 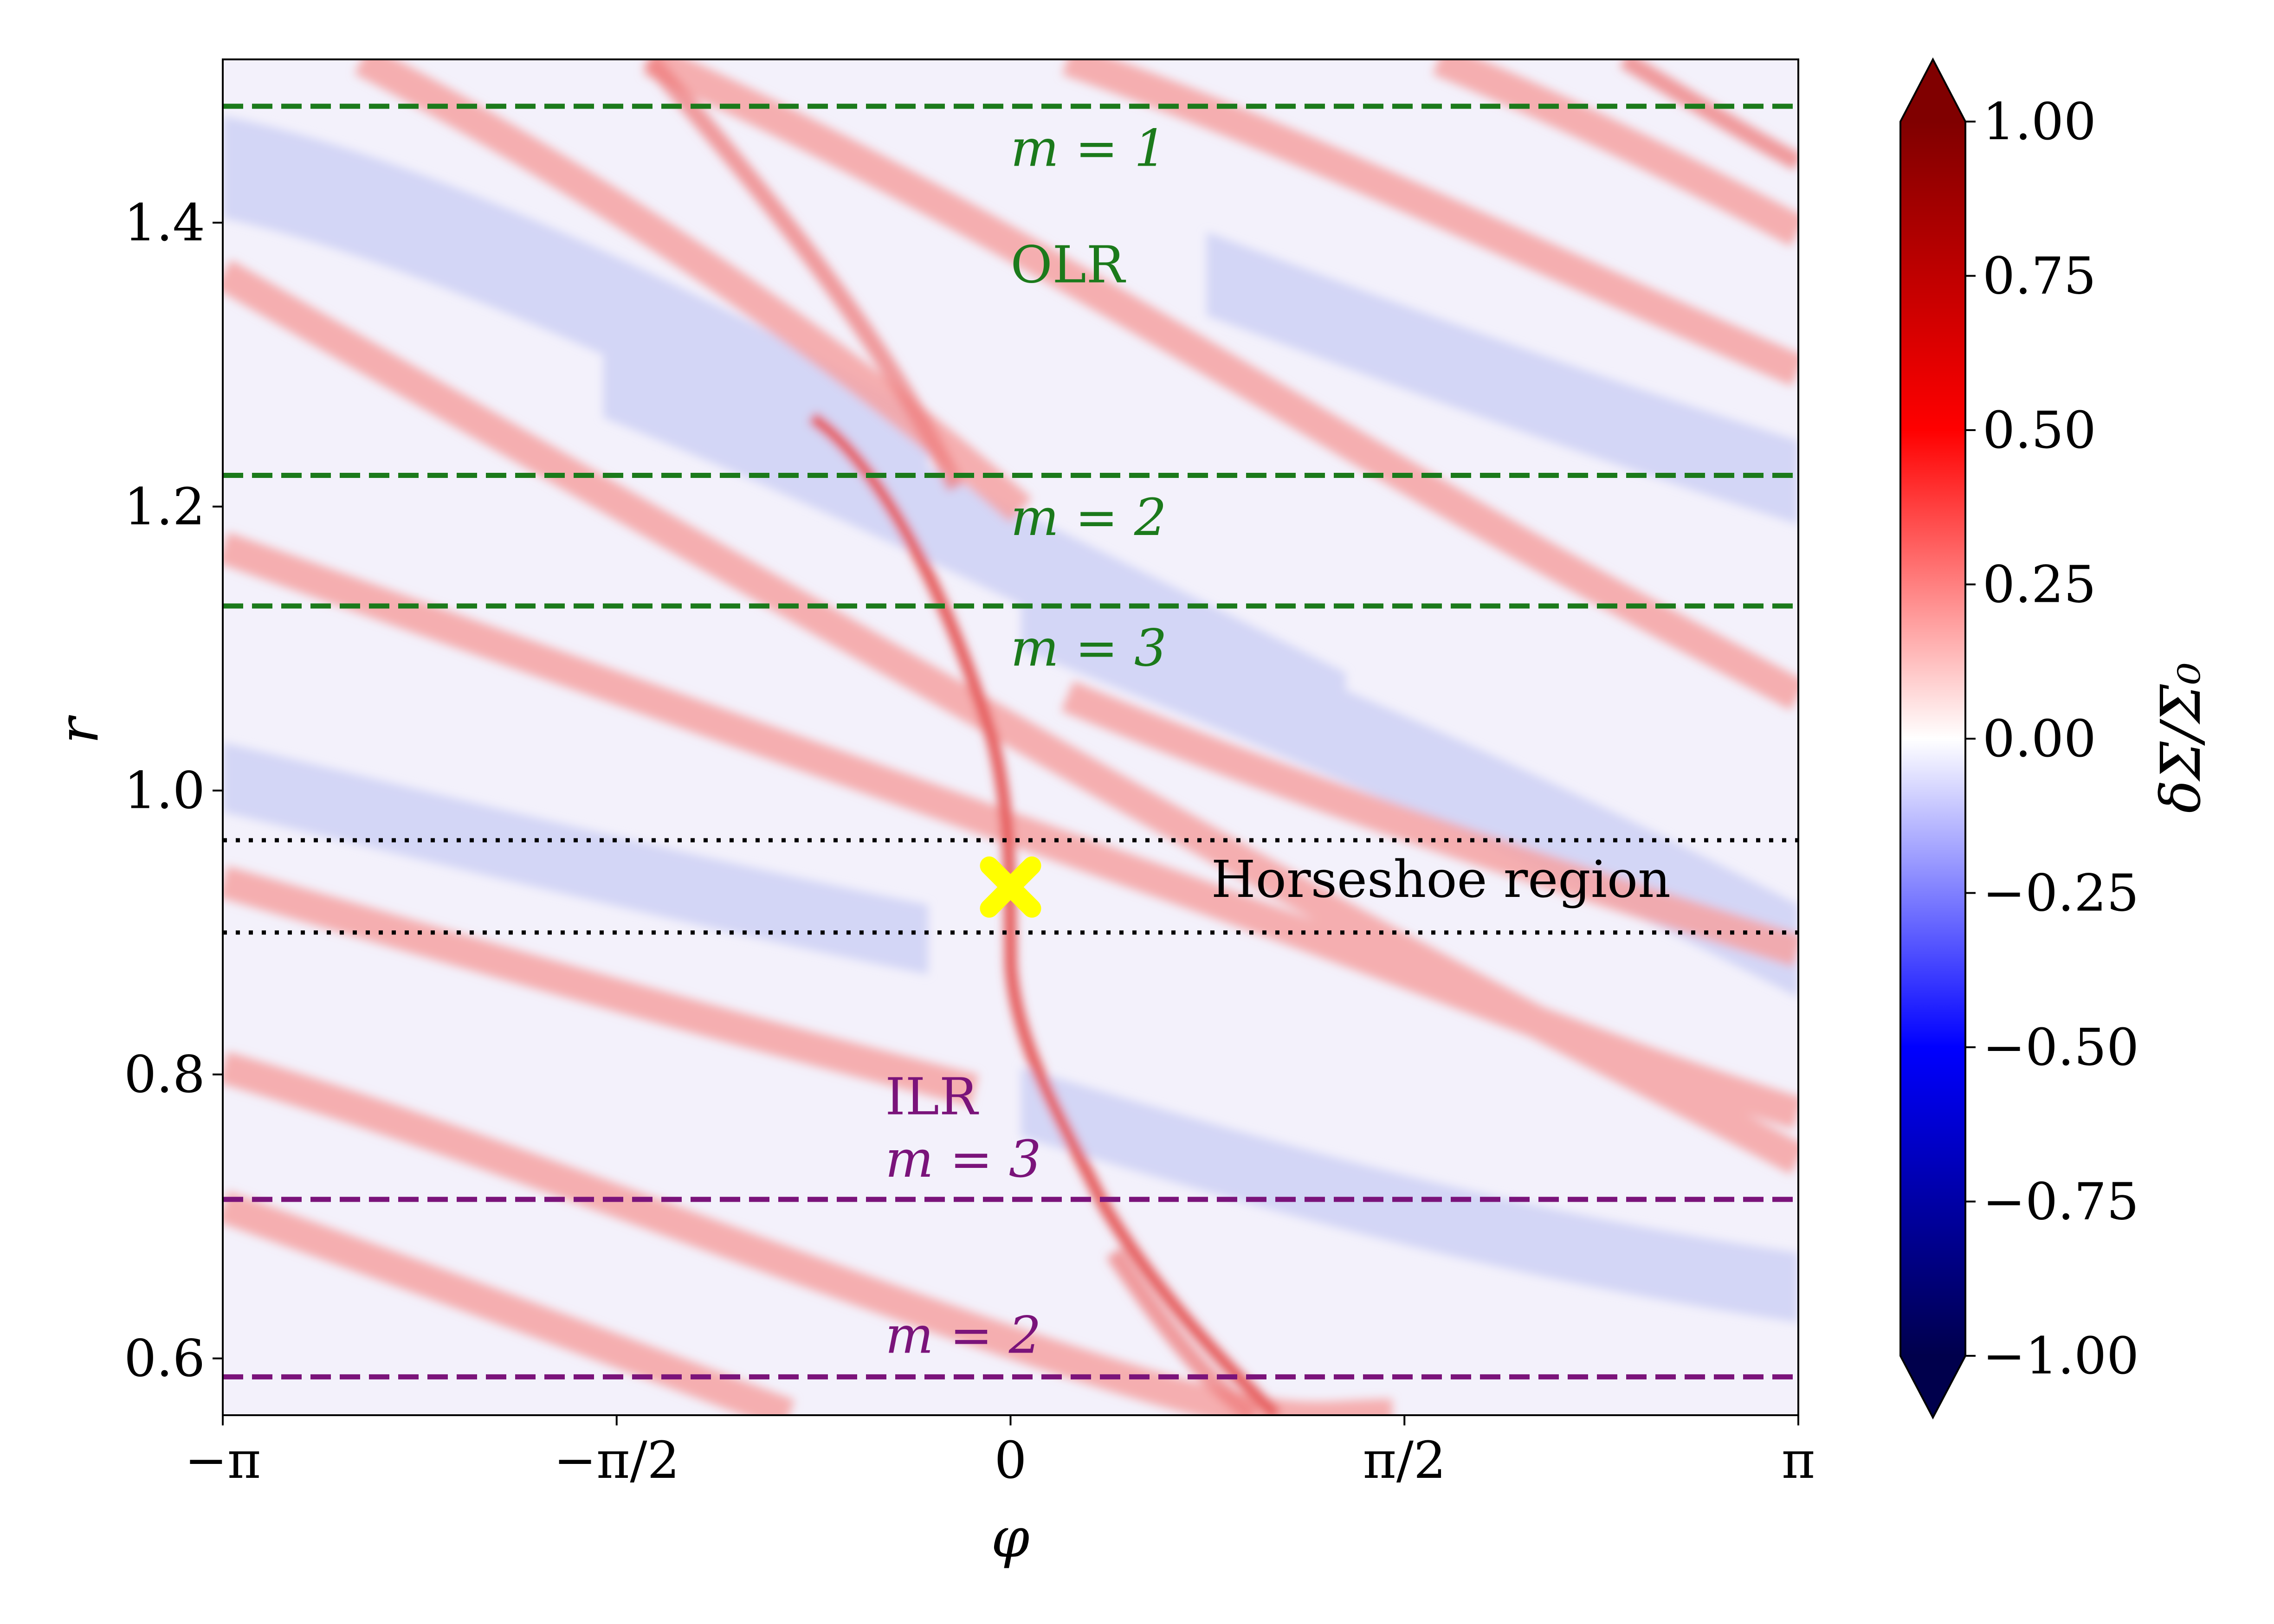 I want to click on x-tick-label: −π/2, so click(x=617, y=1461).